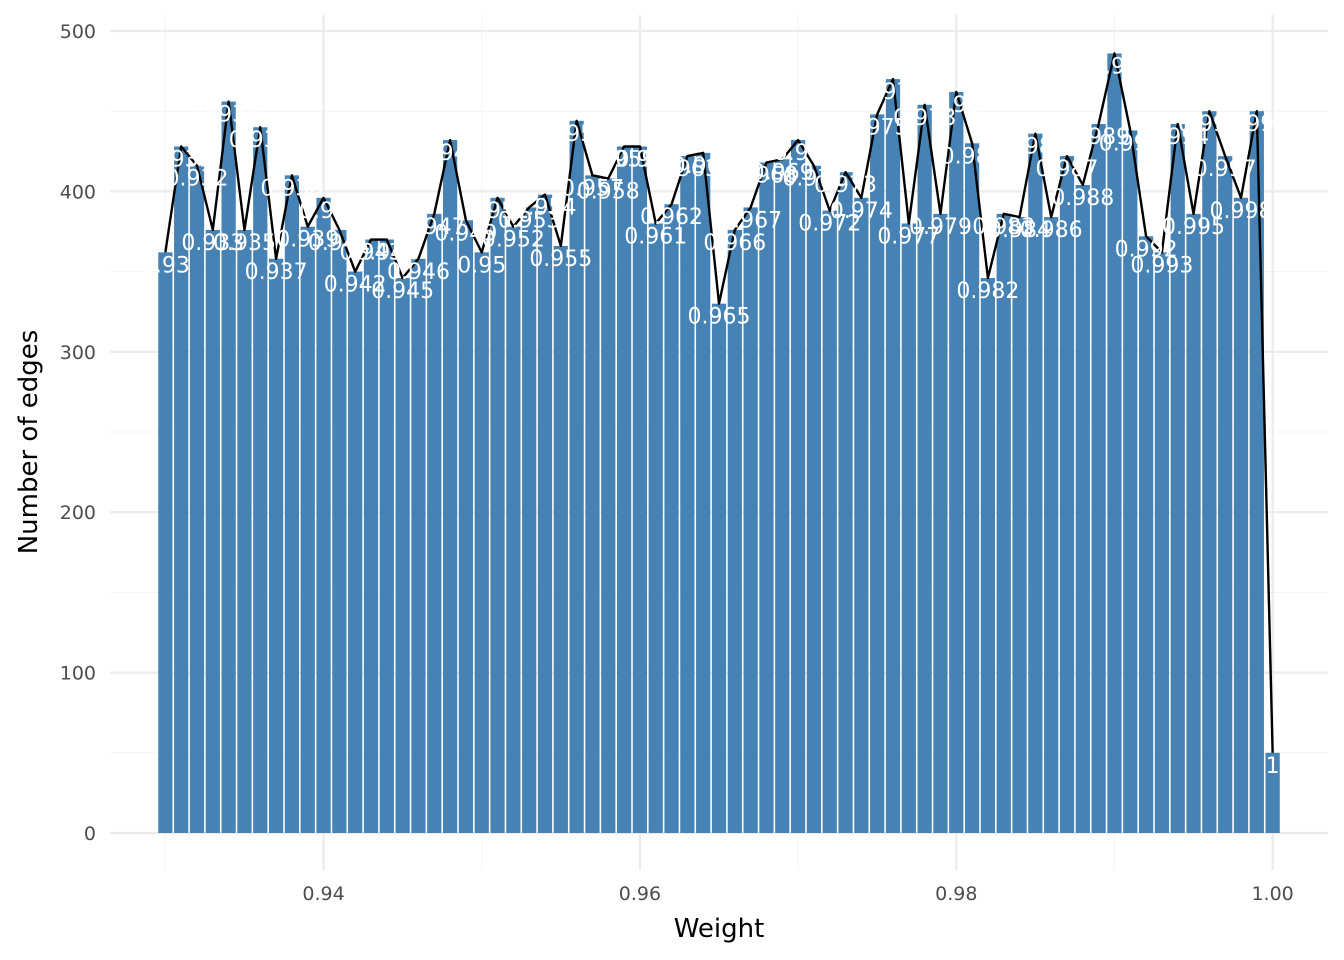 The image size is (1344, 960). What do you see at coordinates (1256, 124) in the screenshot?
I see `bar-label: 0.999` at bounding box center [1256, 124].